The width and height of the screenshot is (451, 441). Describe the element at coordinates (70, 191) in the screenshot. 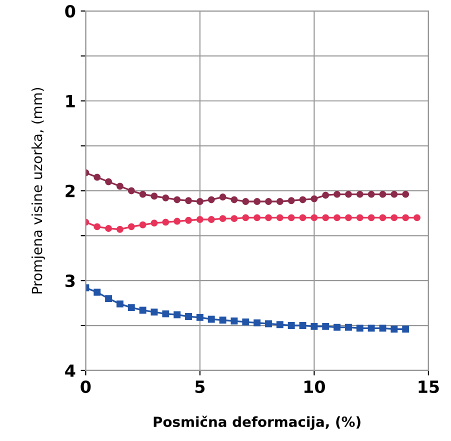

I see `y-tick-label: 2` at that location.